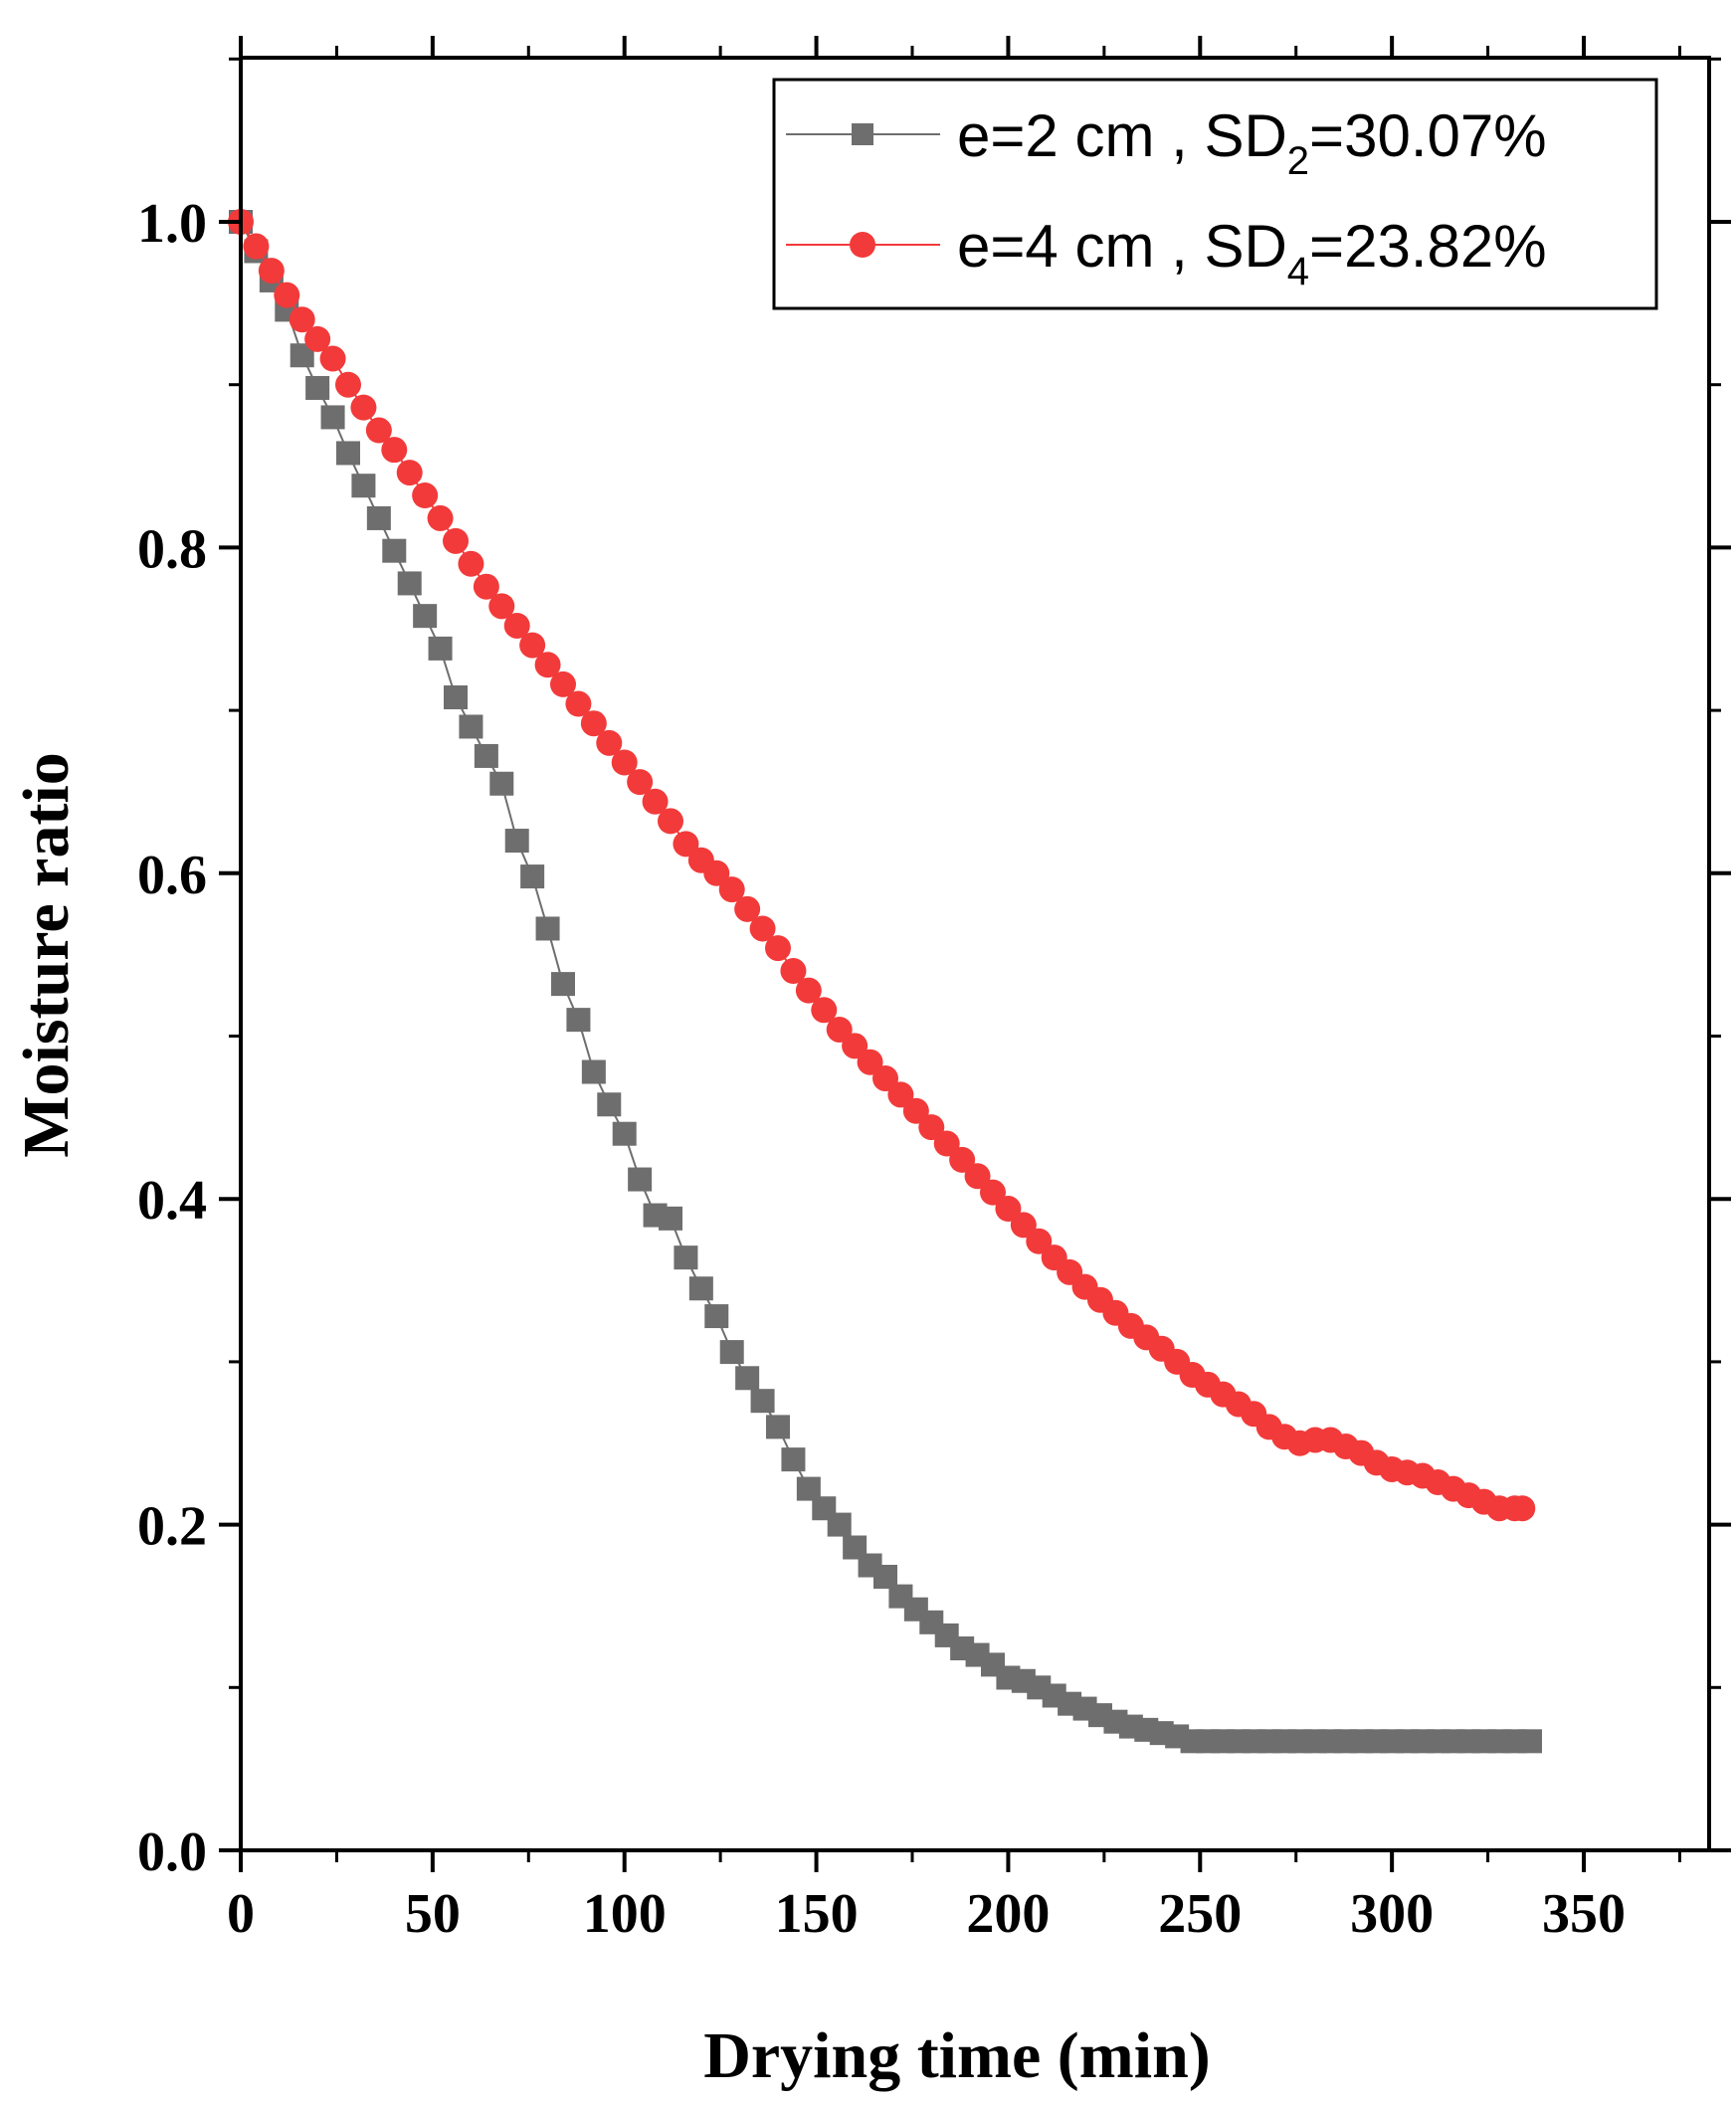 Image resolution: width=1736 pixels, height=2106 pixels. What do you see at coordinates (46, 955) in the screenshot?
I see `y-axis-title: Moisture ratio` at bounding box center [46, 955].